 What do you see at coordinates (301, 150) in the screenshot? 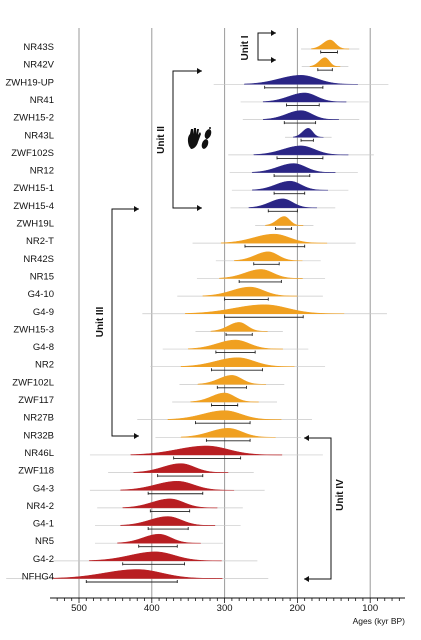
I see `density-ZWF102S` at bounding box center [301, 150].